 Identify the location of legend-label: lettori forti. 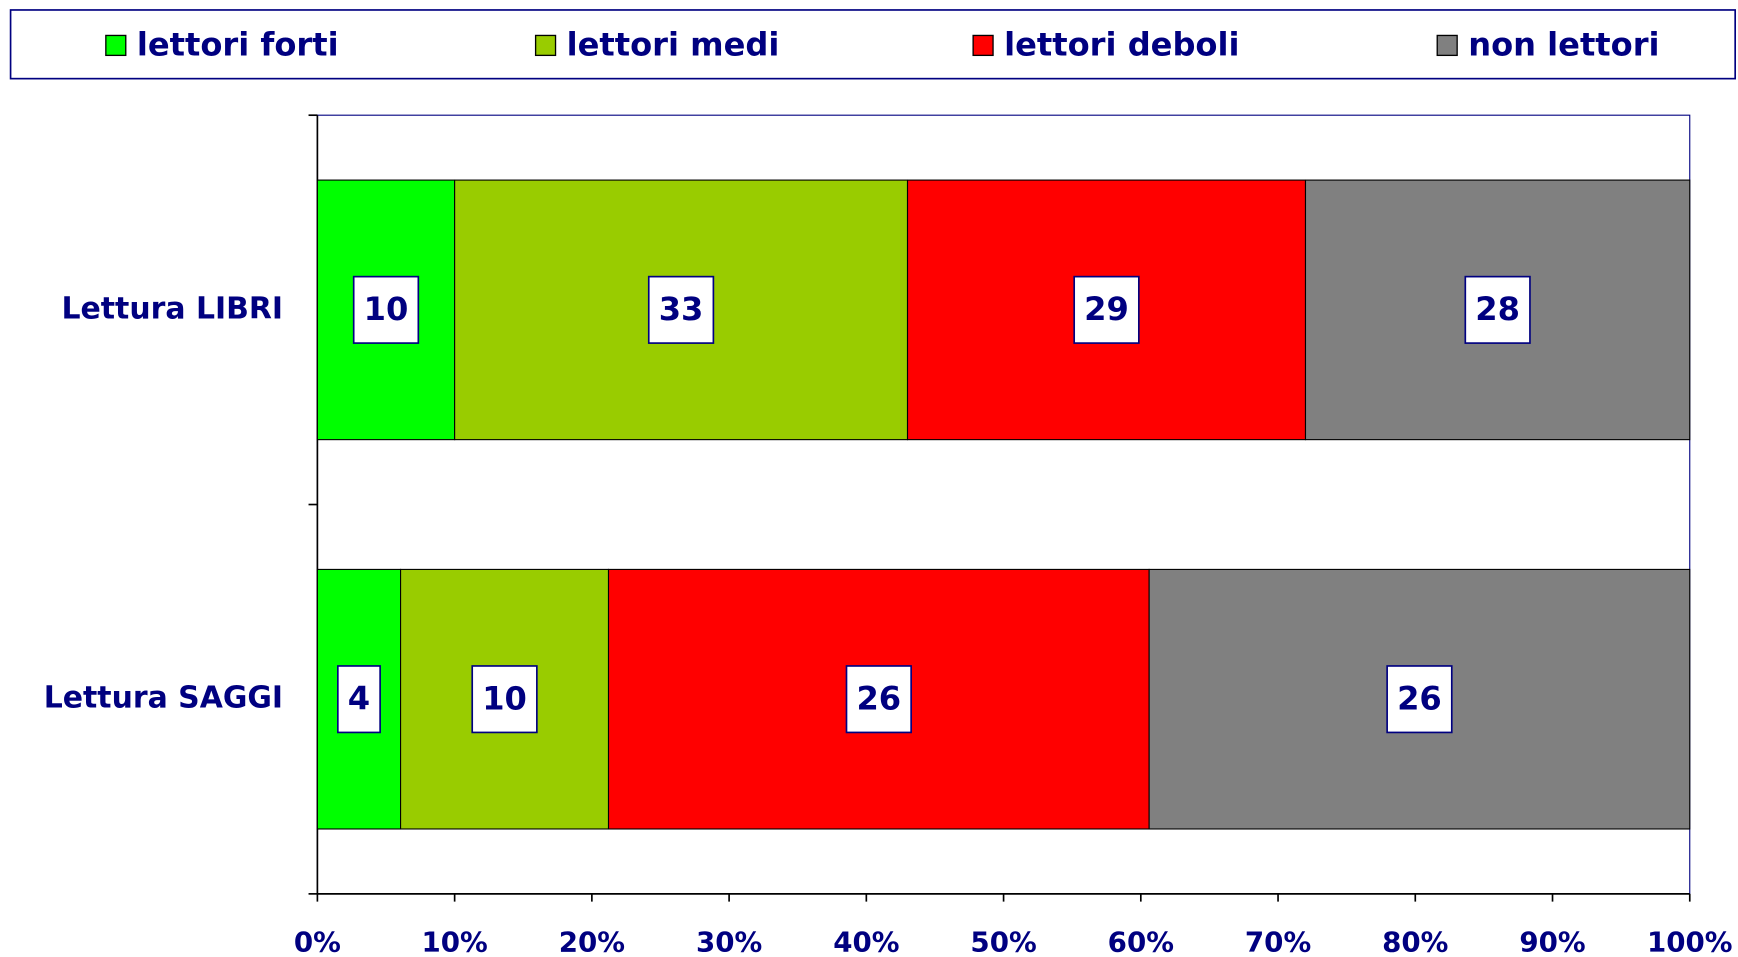
(238, 45).